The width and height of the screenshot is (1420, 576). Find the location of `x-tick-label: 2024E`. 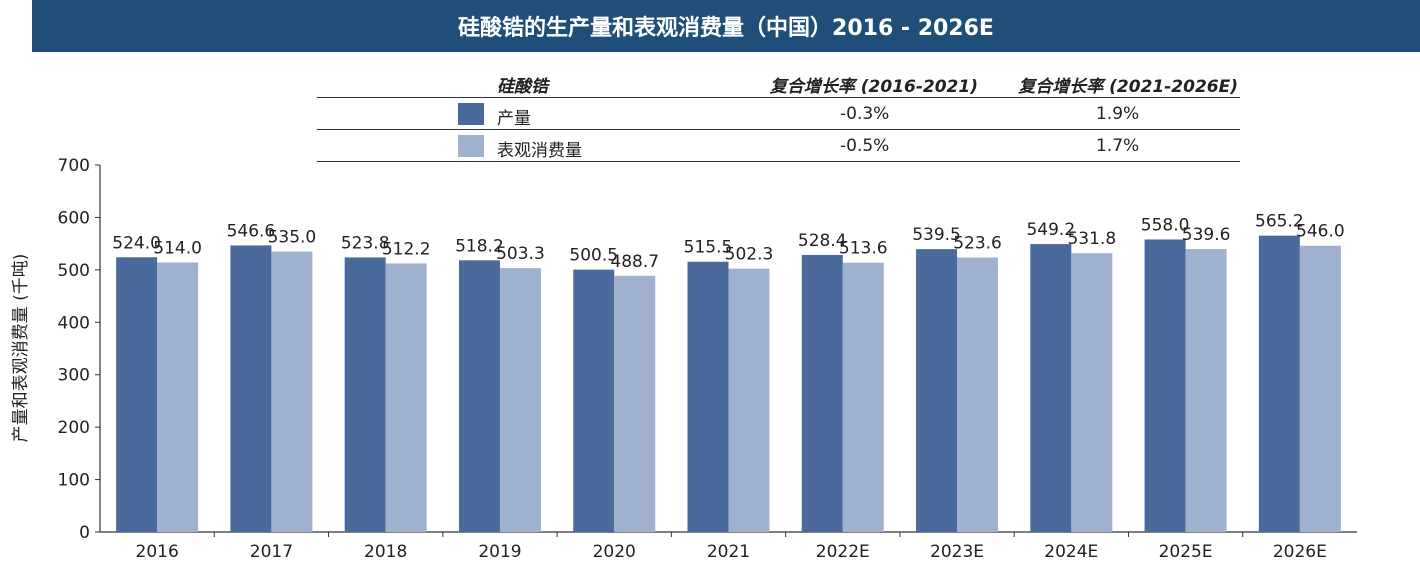

x-tick-label: 2024E is located at coordinates (1071, 552).